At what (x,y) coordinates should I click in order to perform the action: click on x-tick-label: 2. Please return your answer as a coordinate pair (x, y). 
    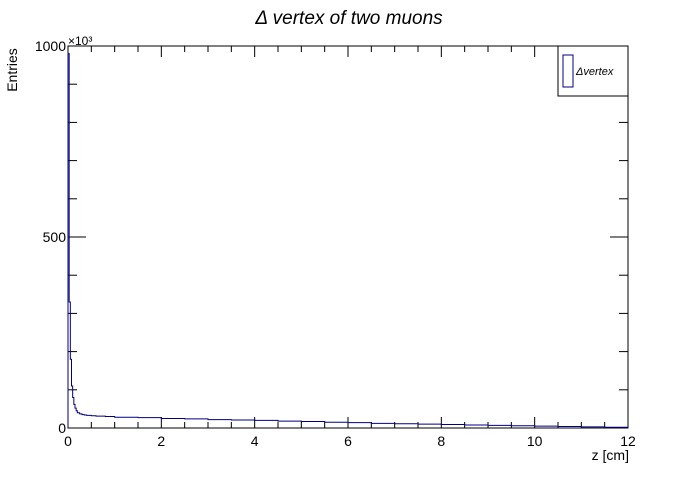
    Looking at the image, I should click on (161, 441).